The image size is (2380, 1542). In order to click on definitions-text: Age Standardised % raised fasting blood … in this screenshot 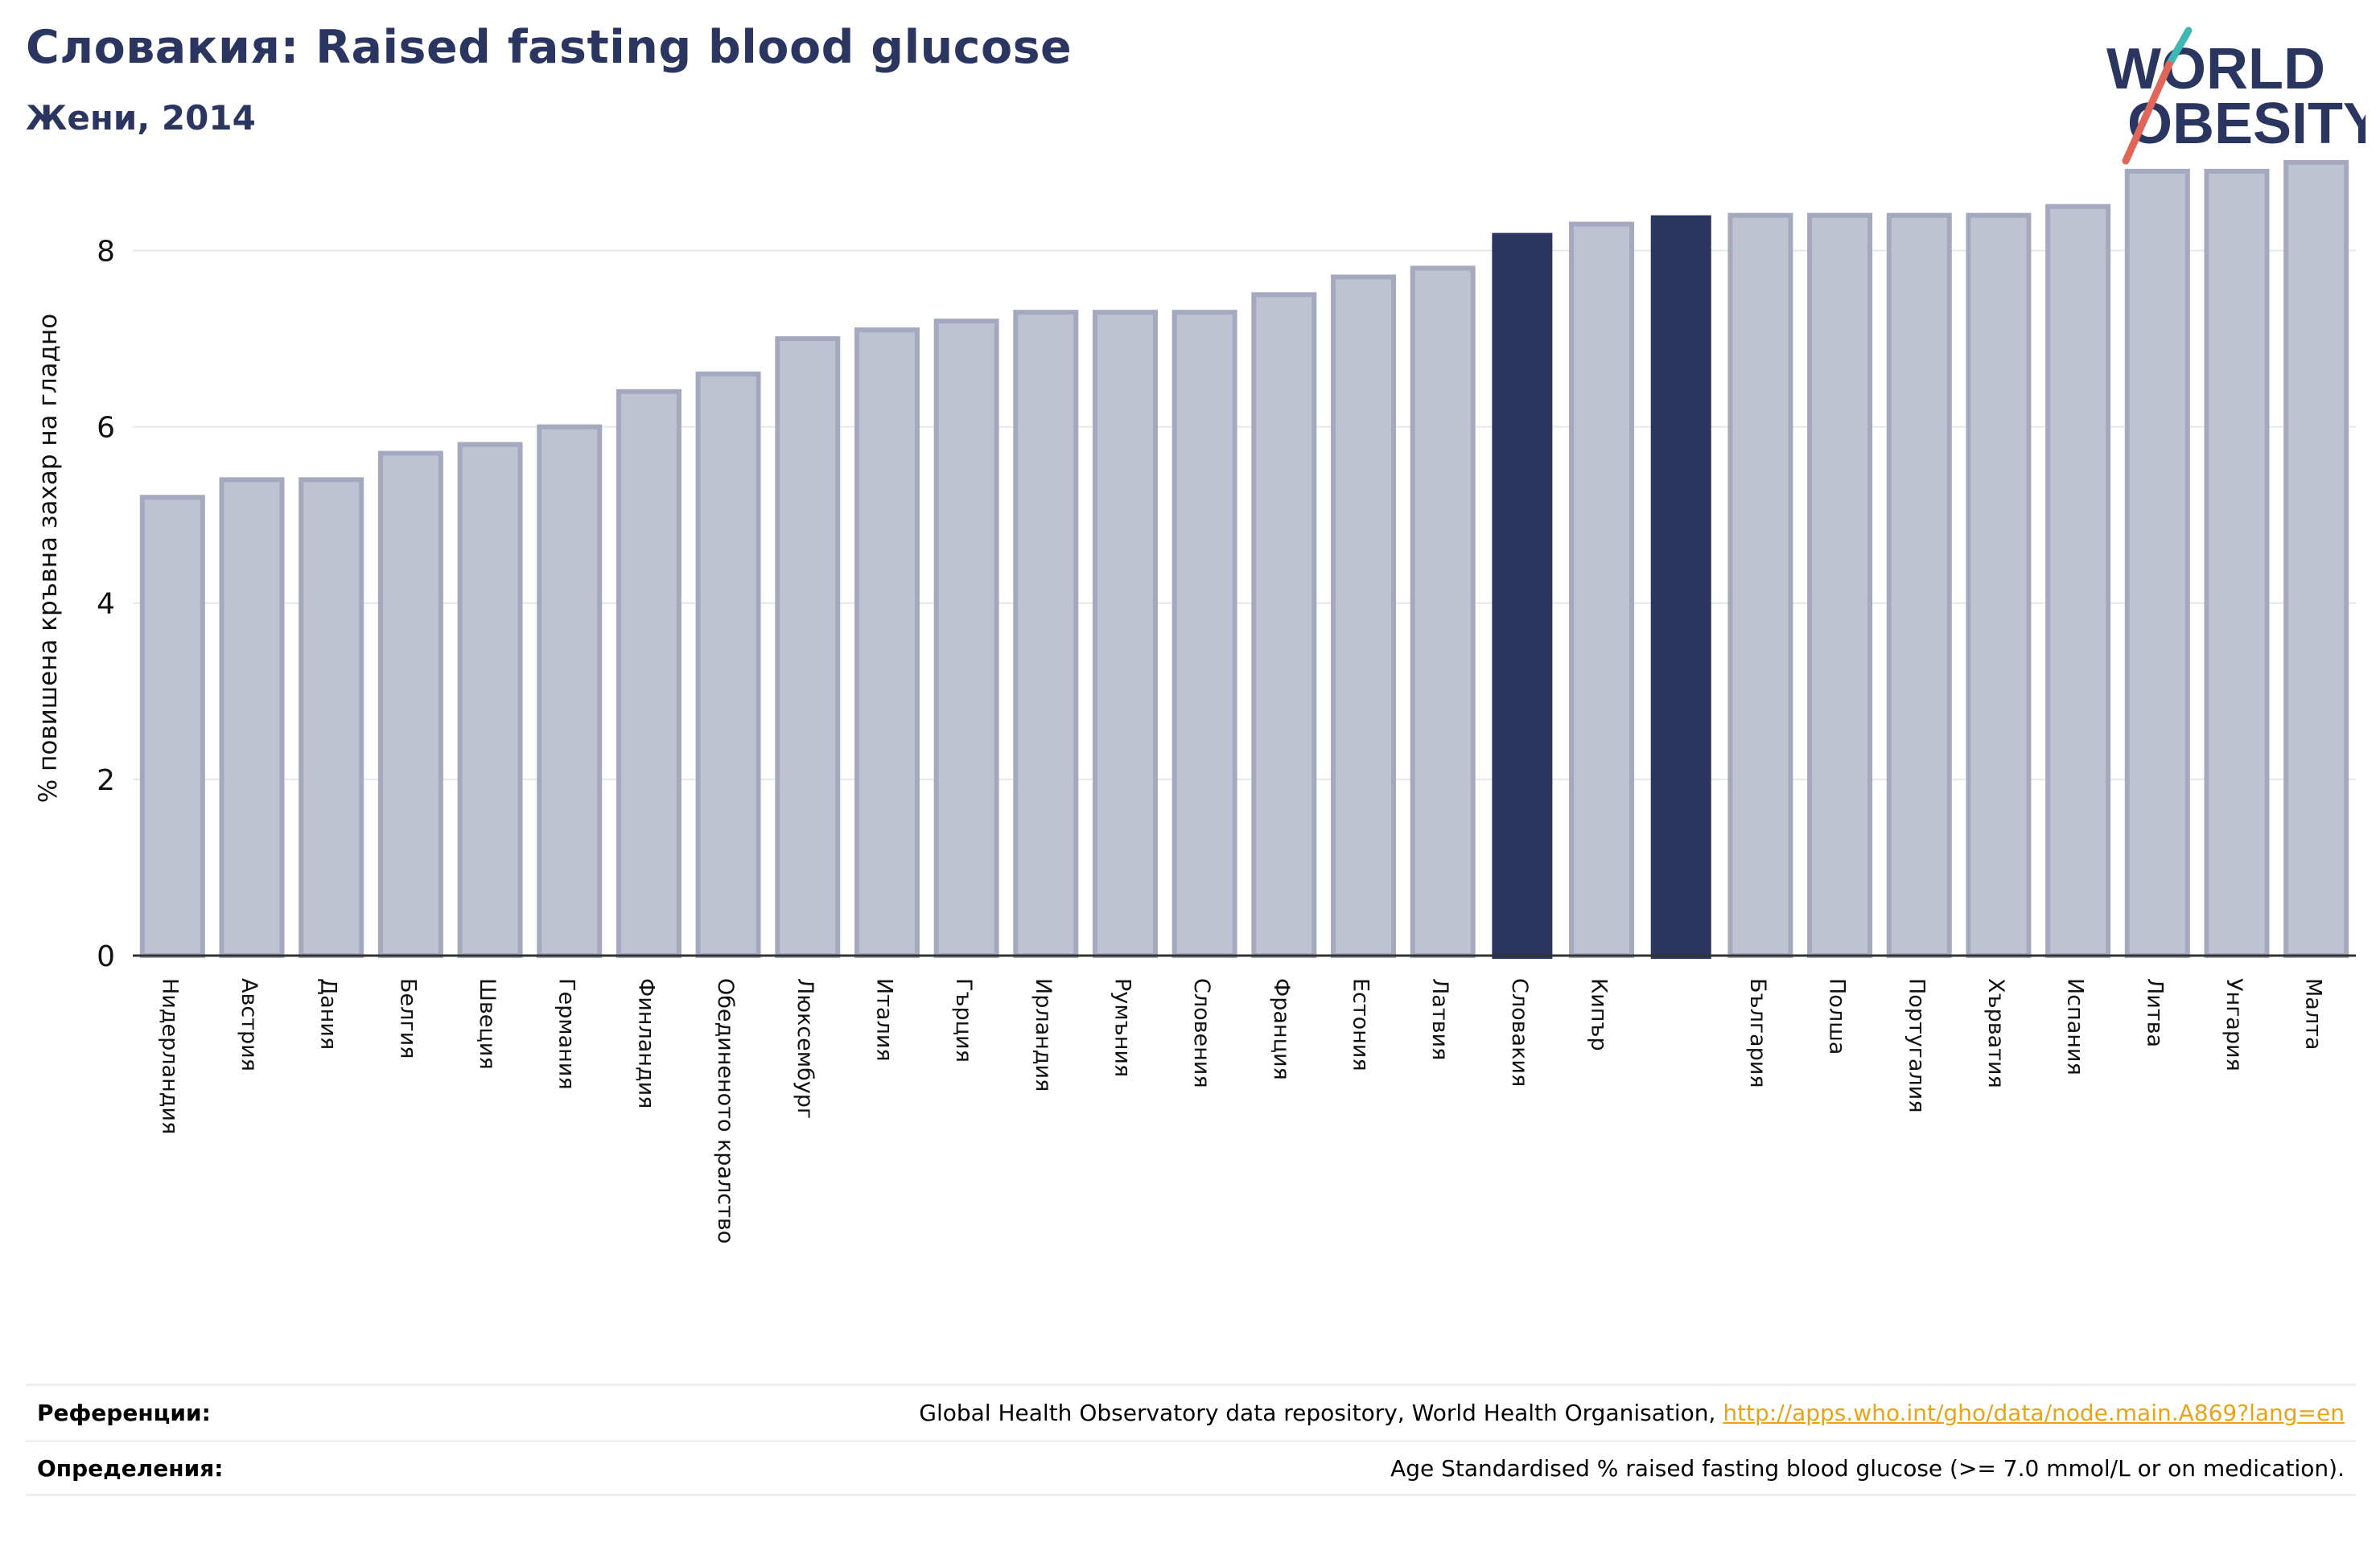, I will do `click(1867, 1468)`.